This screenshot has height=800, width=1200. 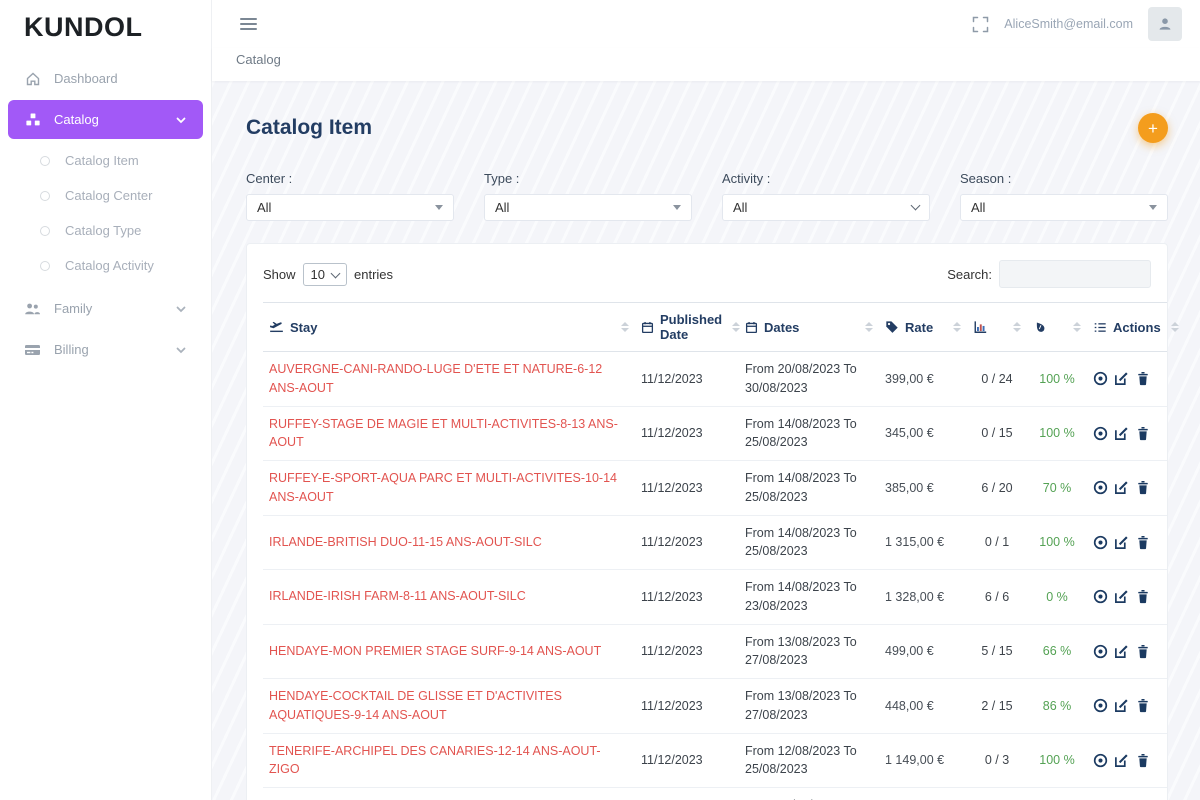 I want to click on sidebar-item-family: Family, so click(x=105, y=308).